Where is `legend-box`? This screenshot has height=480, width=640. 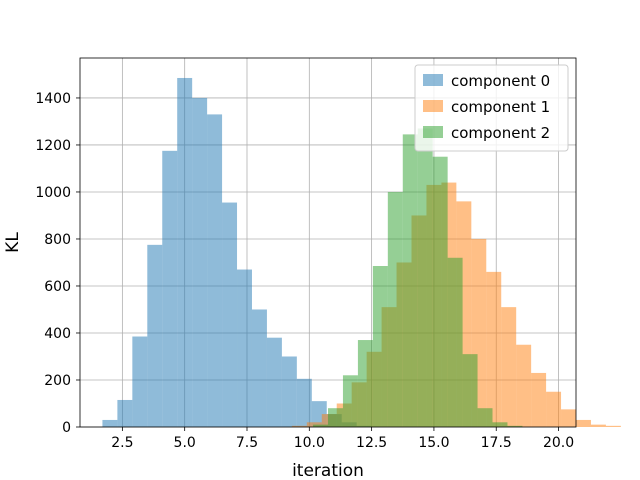
legend-box is located at coordinates (491, 108).